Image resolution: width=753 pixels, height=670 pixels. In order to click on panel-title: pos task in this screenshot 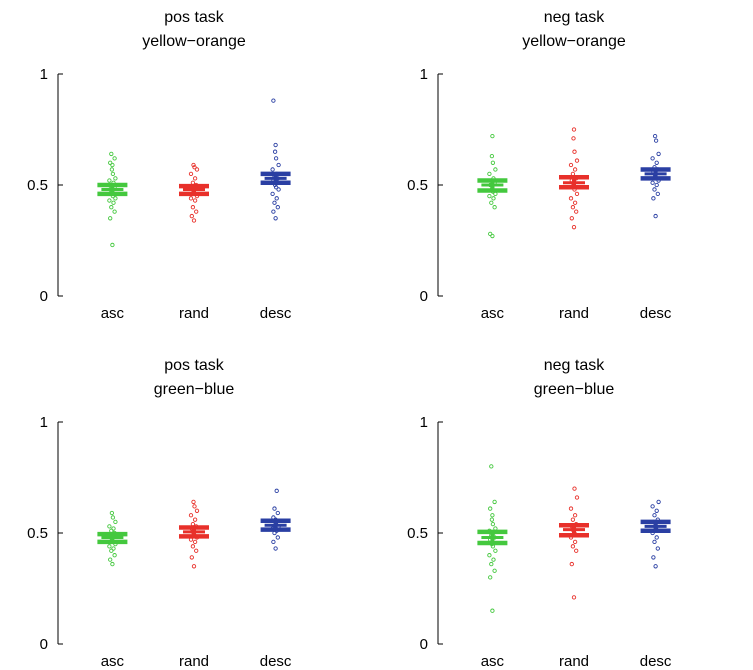, I will do `click(194, 17)`.